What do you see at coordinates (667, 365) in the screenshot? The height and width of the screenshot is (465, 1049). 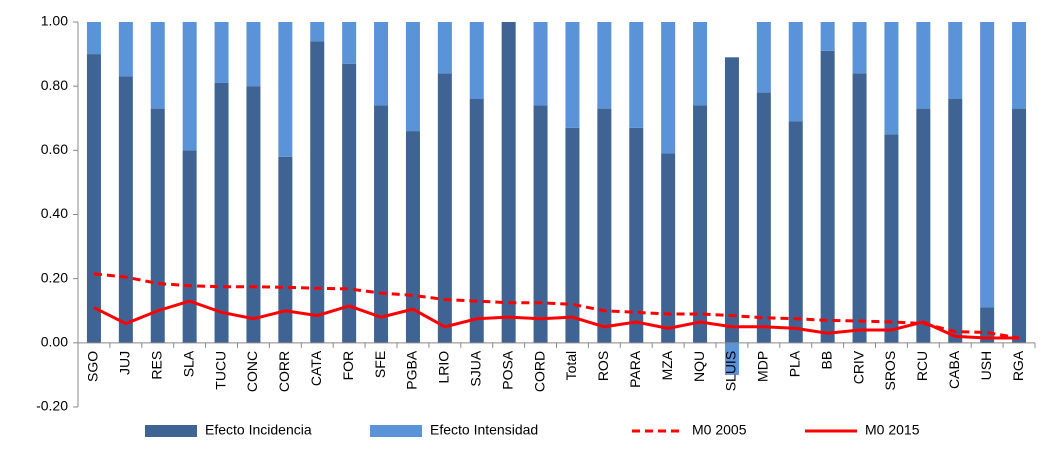 I see `x-tick-label: MZA` at bounding box center [667, 365].